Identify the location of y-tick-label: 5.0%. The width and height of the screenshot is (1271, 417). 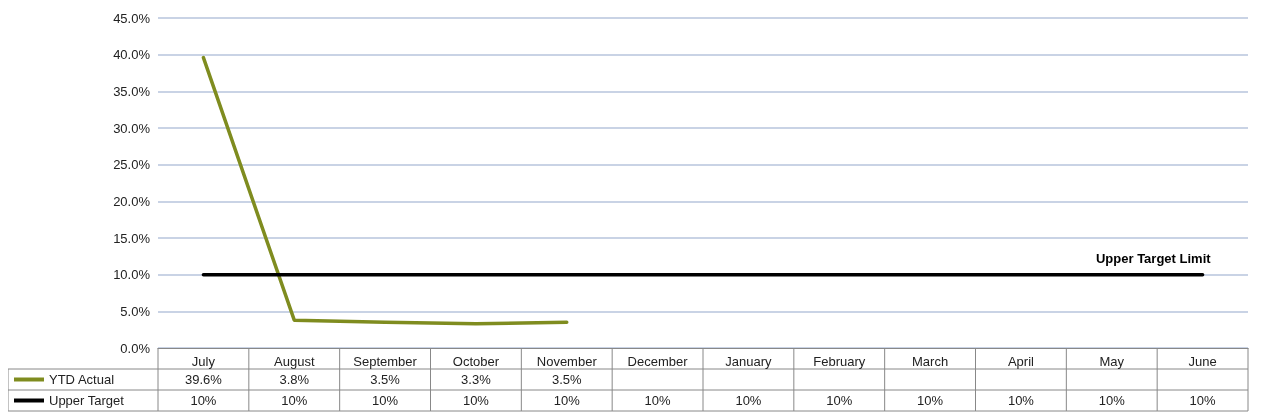
(135, 311).